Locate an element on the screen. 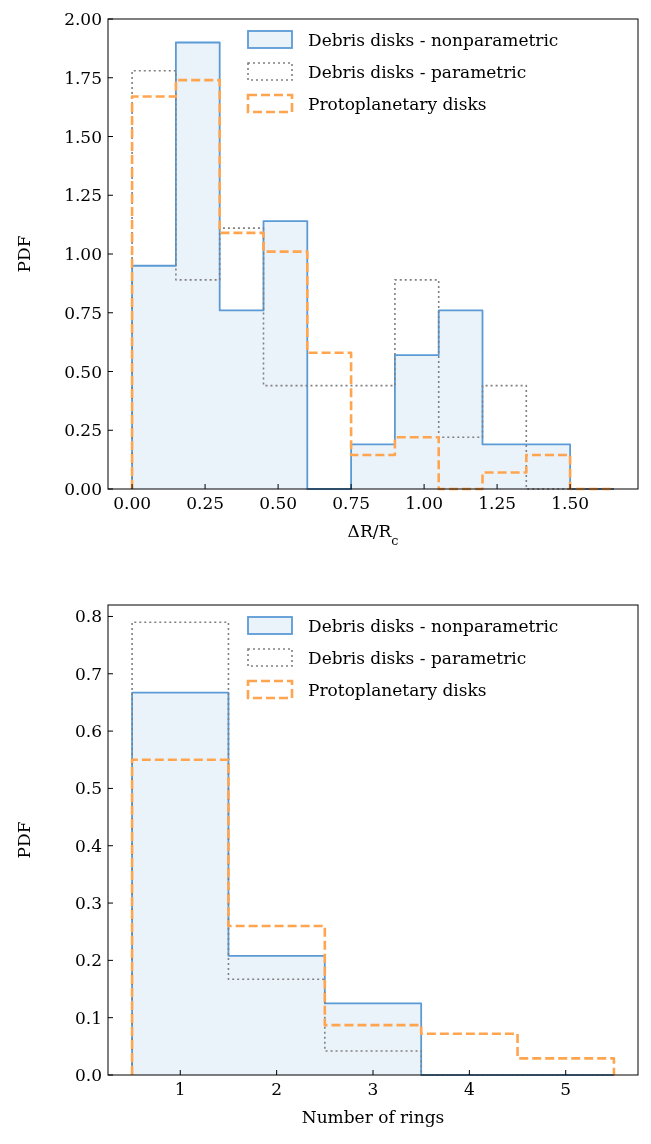 The width and height of the screenshot is (651, 1144). y-tick-label: 0.25 is located at coordinates (83, 430).